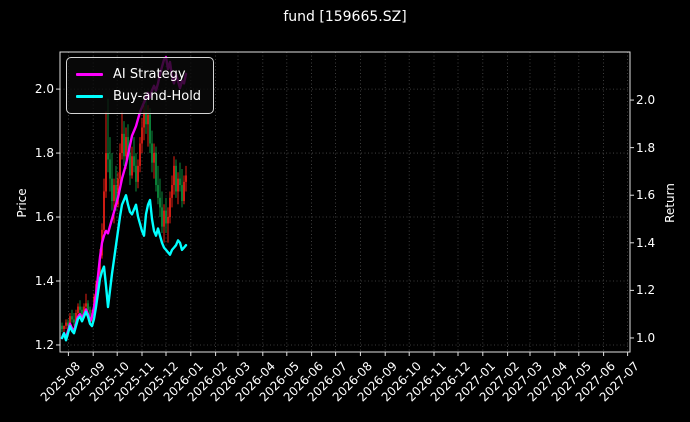 The width and height of the screenshot is (690, 422). Describe the element at coordinates (44, 153) in the screenshot. I see `price-tick-label: 1.8` at that location.